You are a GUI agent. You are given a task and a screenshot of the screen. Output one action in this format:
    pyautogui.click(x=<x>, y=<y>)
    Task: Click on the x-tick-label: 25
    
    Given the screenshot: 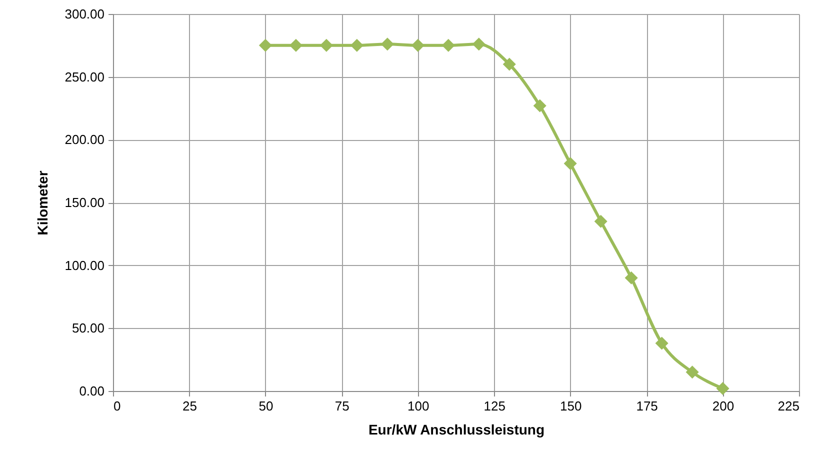 What is the action you would take?
    pyautogui.click(x=189, y=406)
    